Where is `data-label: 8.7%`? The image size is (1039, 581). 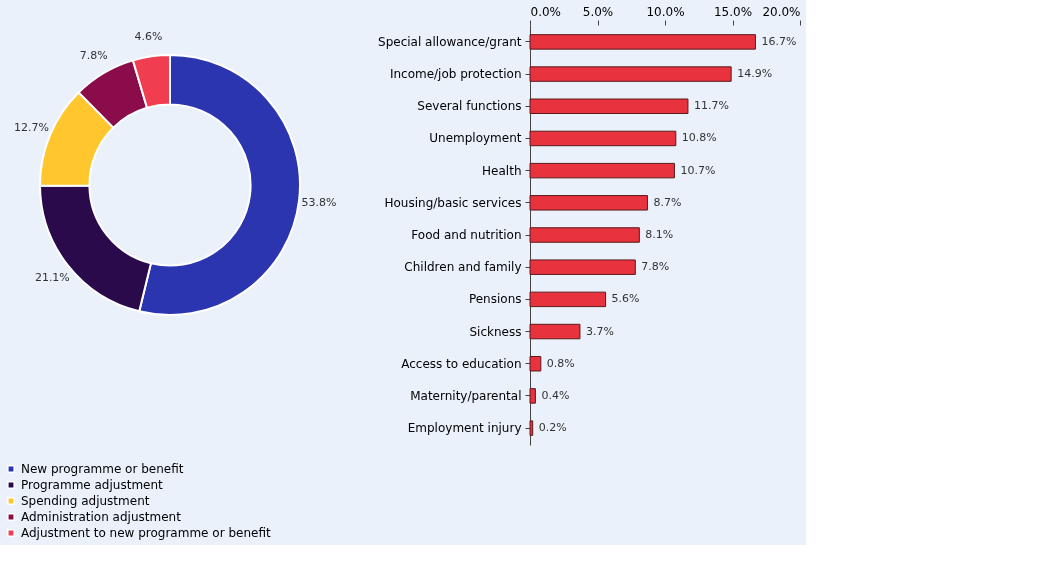 data-label: 8.7% is located at coordinates (667, 202).